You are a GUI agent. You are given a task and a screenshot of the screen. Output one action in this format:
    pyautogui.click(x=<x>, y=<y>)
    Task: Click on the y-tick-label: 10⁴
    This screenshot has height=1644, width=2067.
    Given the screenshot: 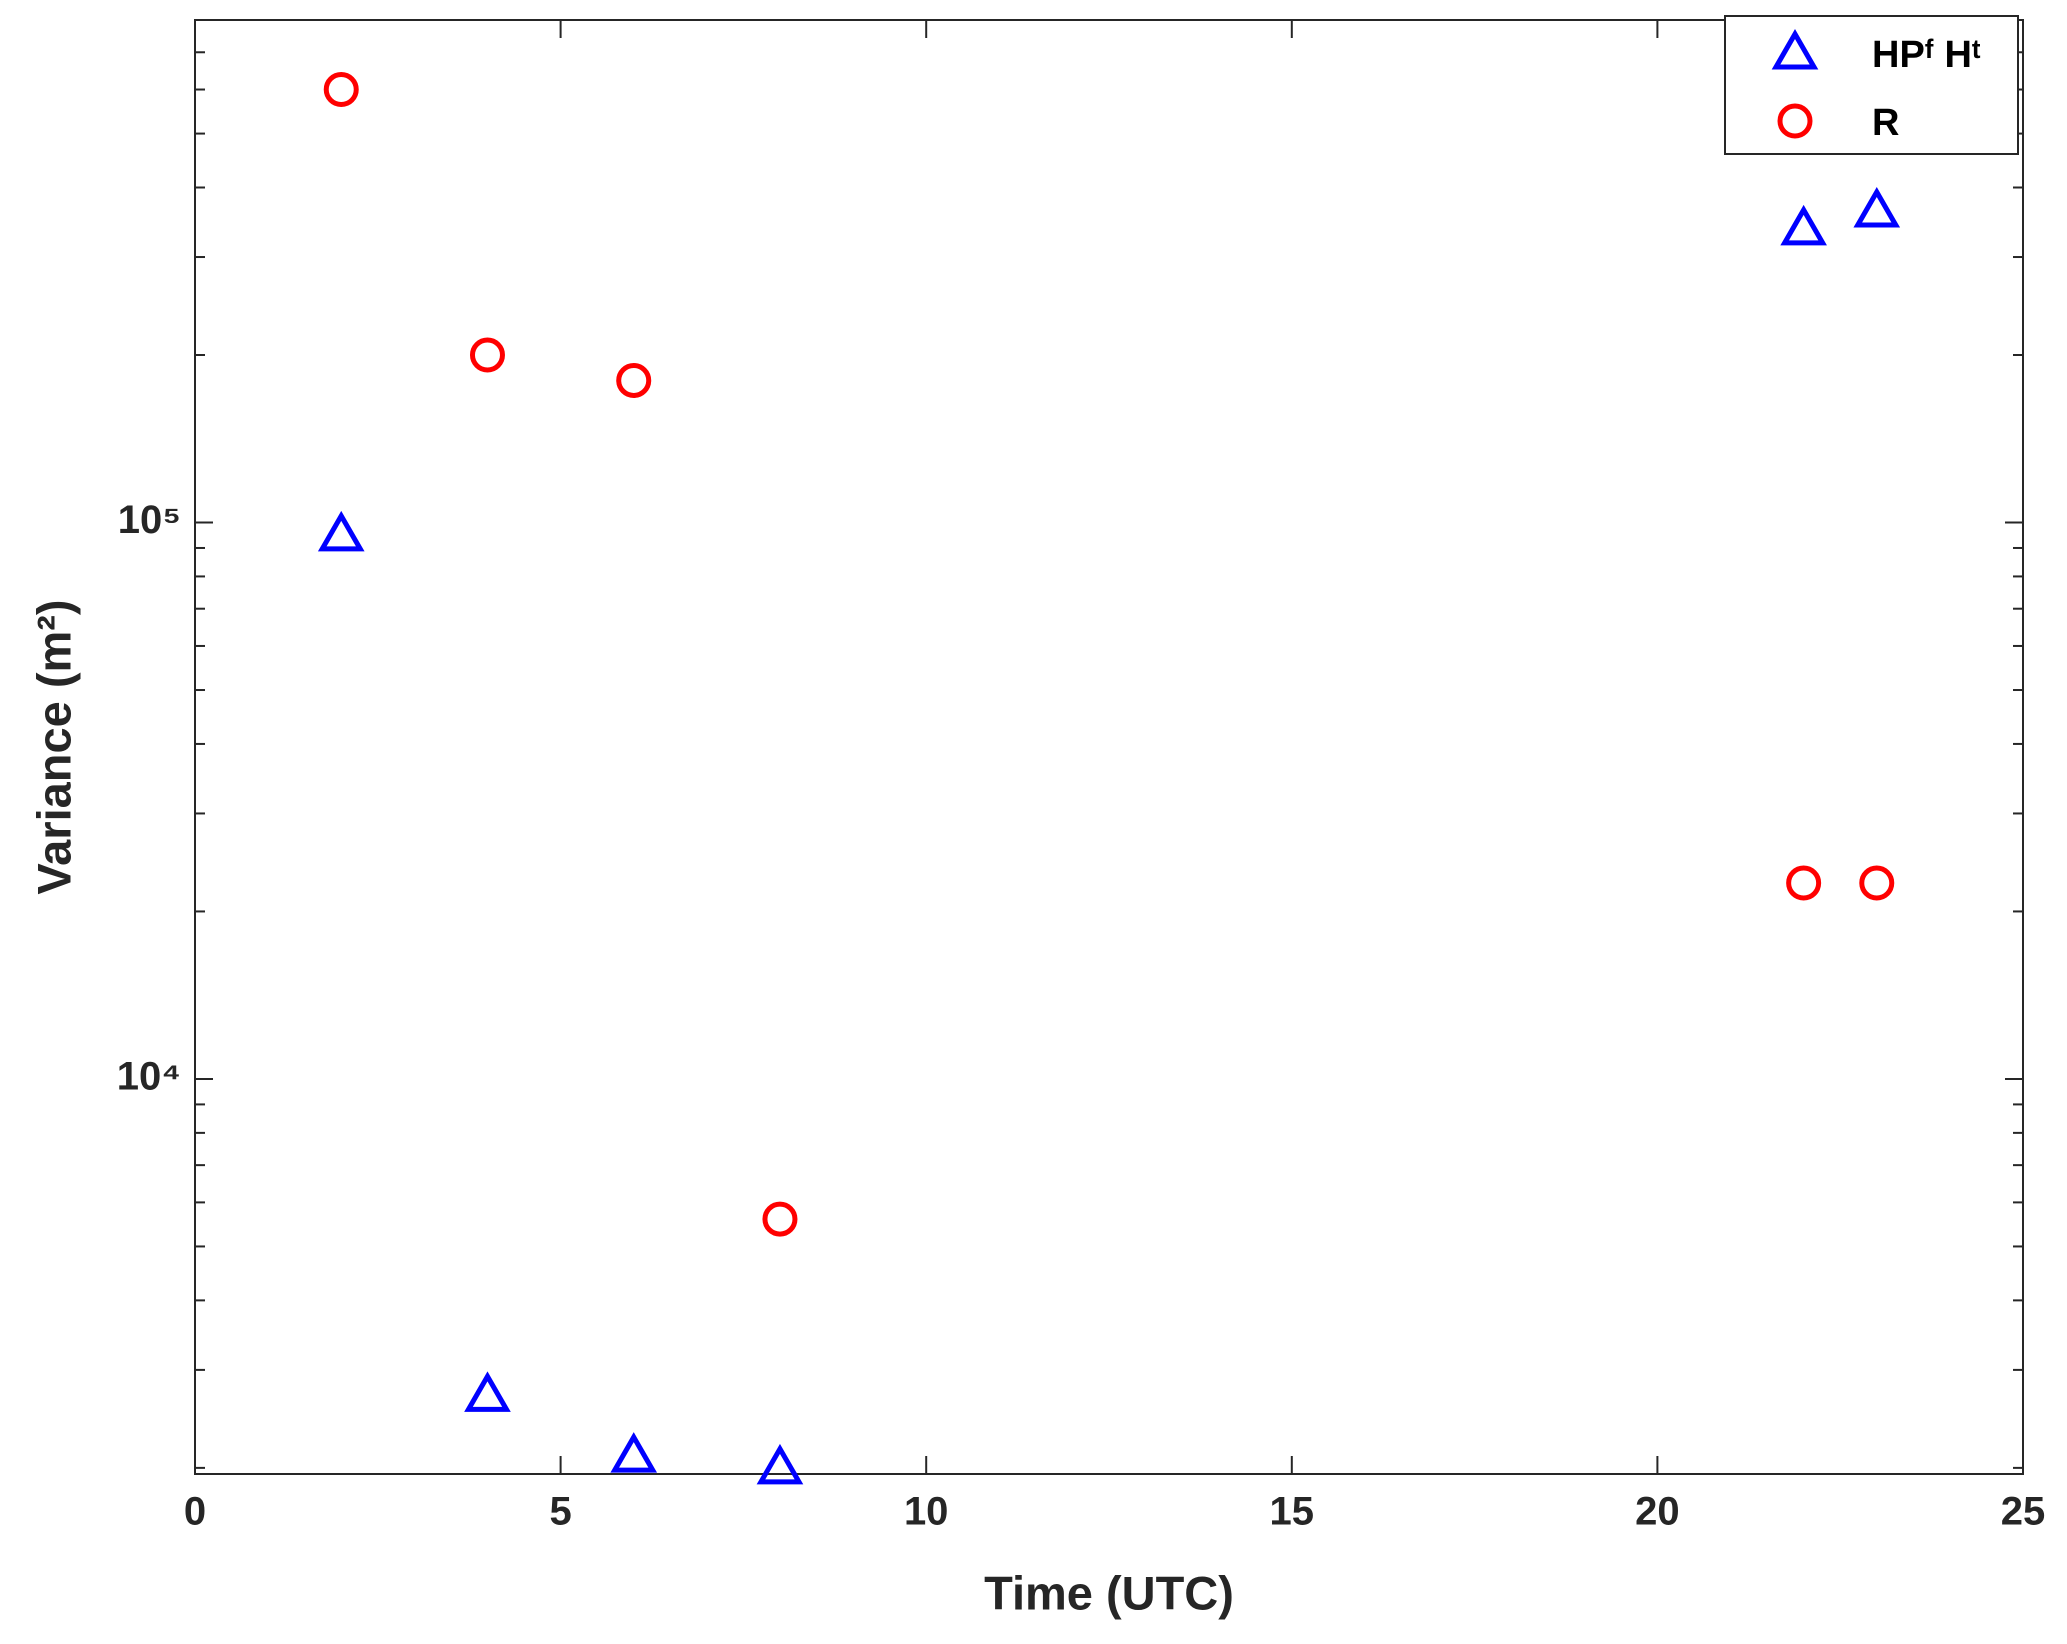 What is the action you would take?
    pyautogui.click(x=149, y=1077)
    